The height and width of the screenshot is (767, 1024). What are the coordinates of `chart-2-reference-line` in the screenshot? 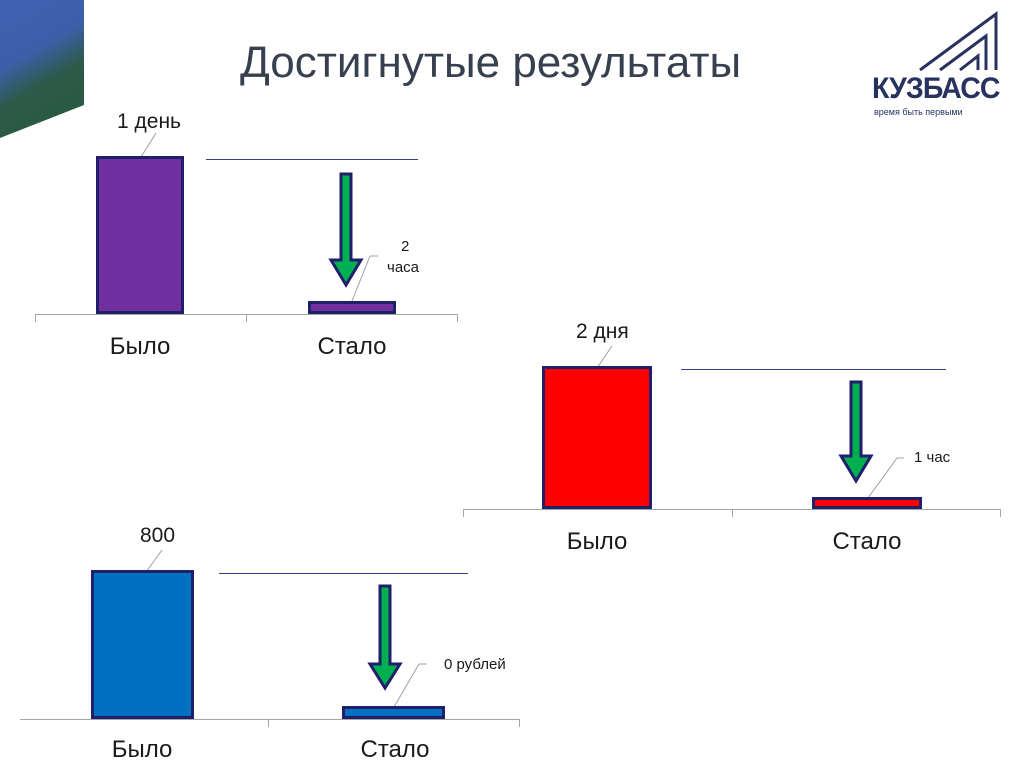 It's located at (813, 369).